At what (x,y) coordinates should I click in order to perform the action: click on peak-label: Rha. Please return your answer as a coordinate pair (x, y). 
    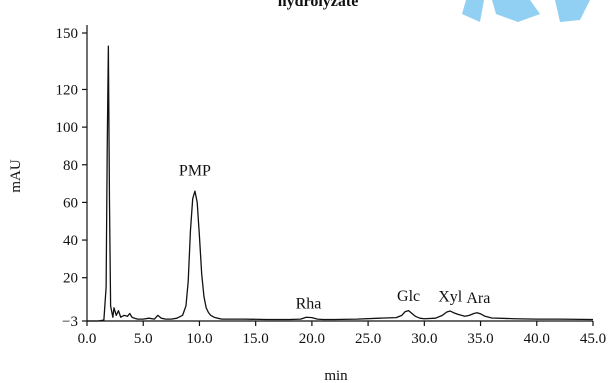
    Looking at the image, I should click on (309, 303).